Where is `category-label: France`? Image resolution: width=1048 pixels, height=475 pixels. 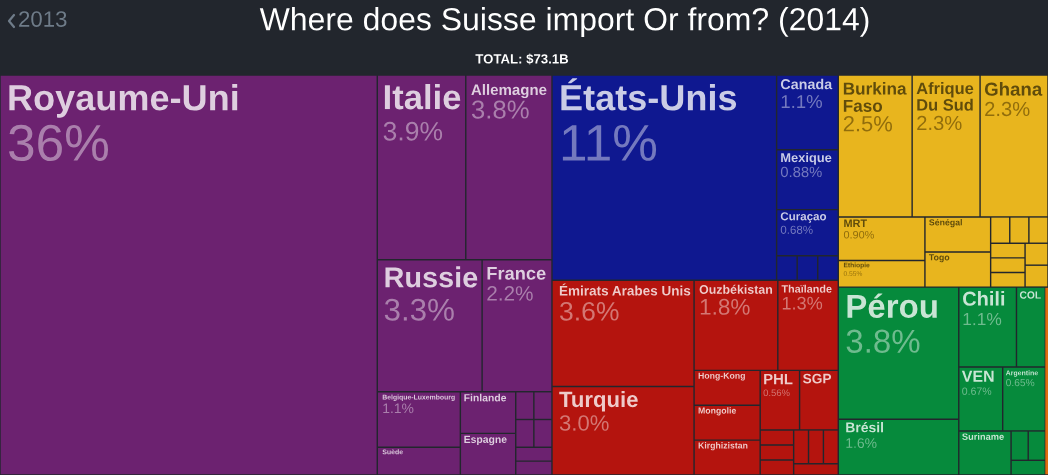 category-label: France is located at coordinates (516, 273).